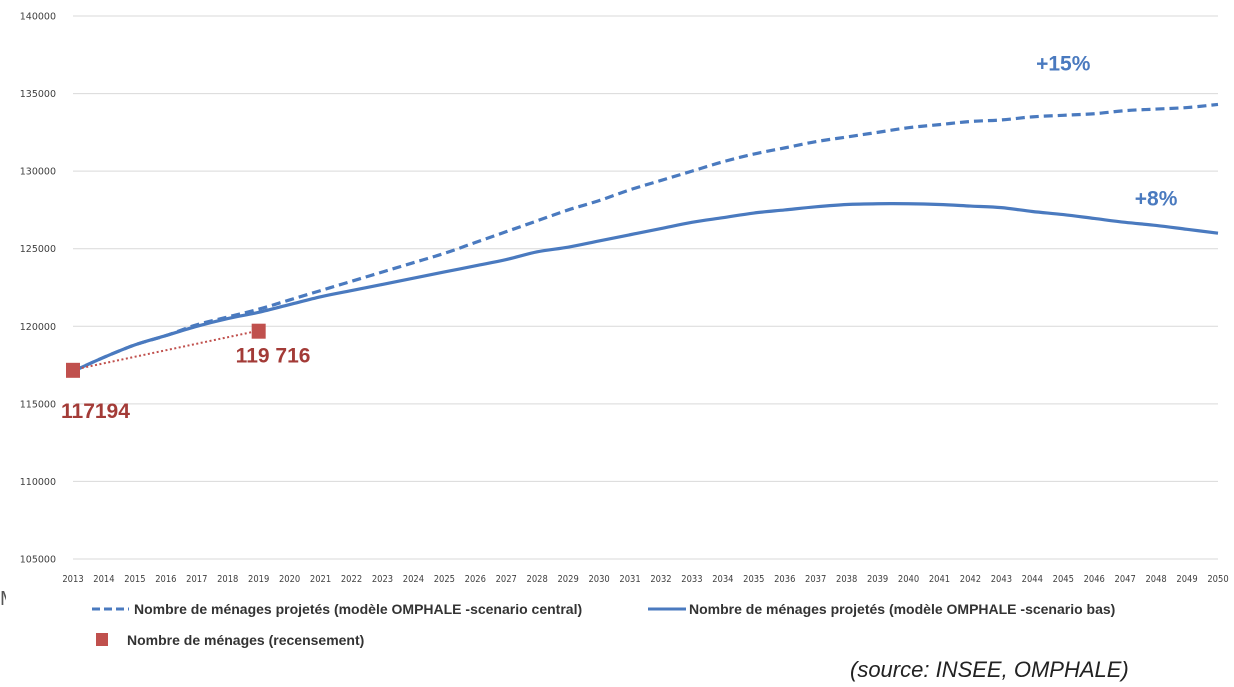 The width and height of the screenshot is (1234, 687). Describe the element at coordinates (38, 327) in the screenshot. I see `y-tick-label: 120000` at that location.